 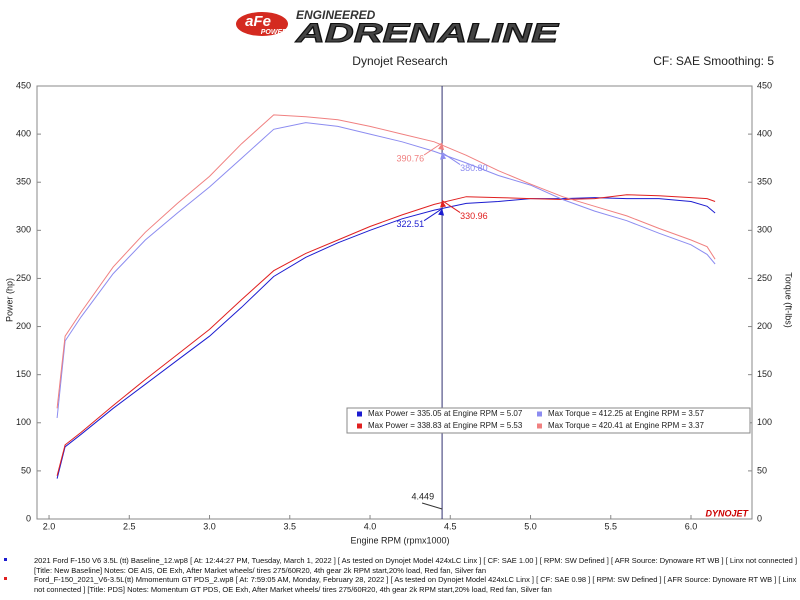 I want to click on y2-tick-label: 250, so click(x=764, y=278).